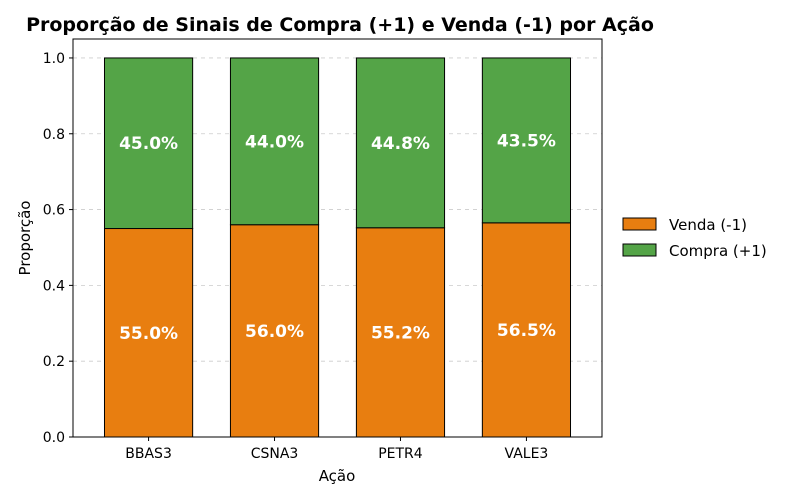 The image size is (800, 500). What do you see at coordinates (400, 454) in the screenshot?
I see `x-tick-label: PETR4` at bounding box center [400, 454].